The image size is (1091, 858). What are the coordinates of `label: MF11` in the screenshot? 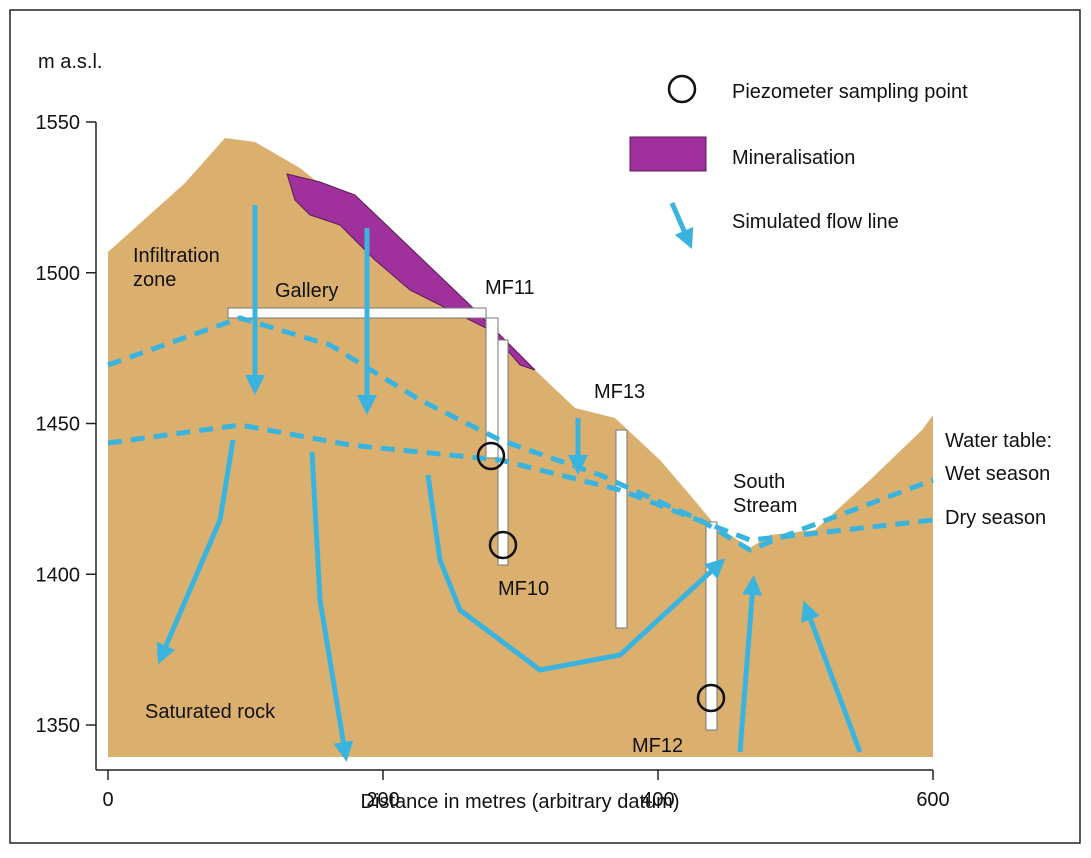 It's located at (510, 288).